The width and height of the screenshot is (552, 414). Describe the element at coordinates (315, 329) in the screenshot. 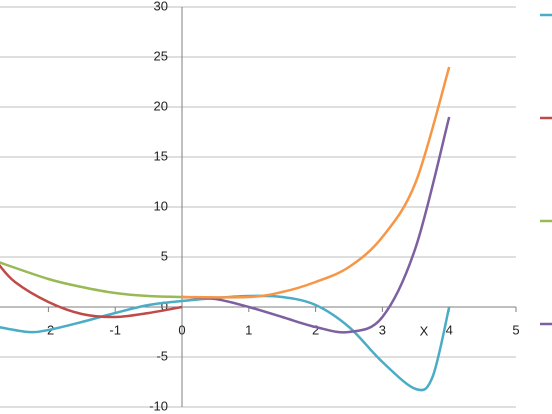

I see `x-tick-label: 2` at that location.